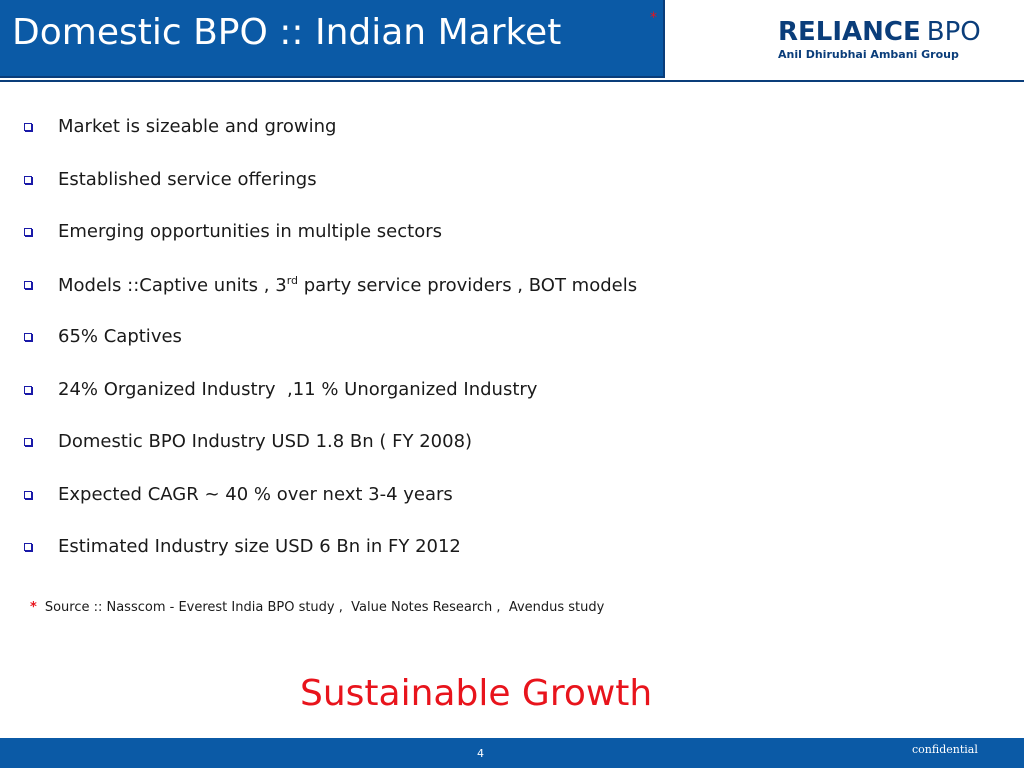  What do you see at coordinates (33, 607) in the screenshot?
I see `source-footnote-mark: *` at bounding box center [33, 607].